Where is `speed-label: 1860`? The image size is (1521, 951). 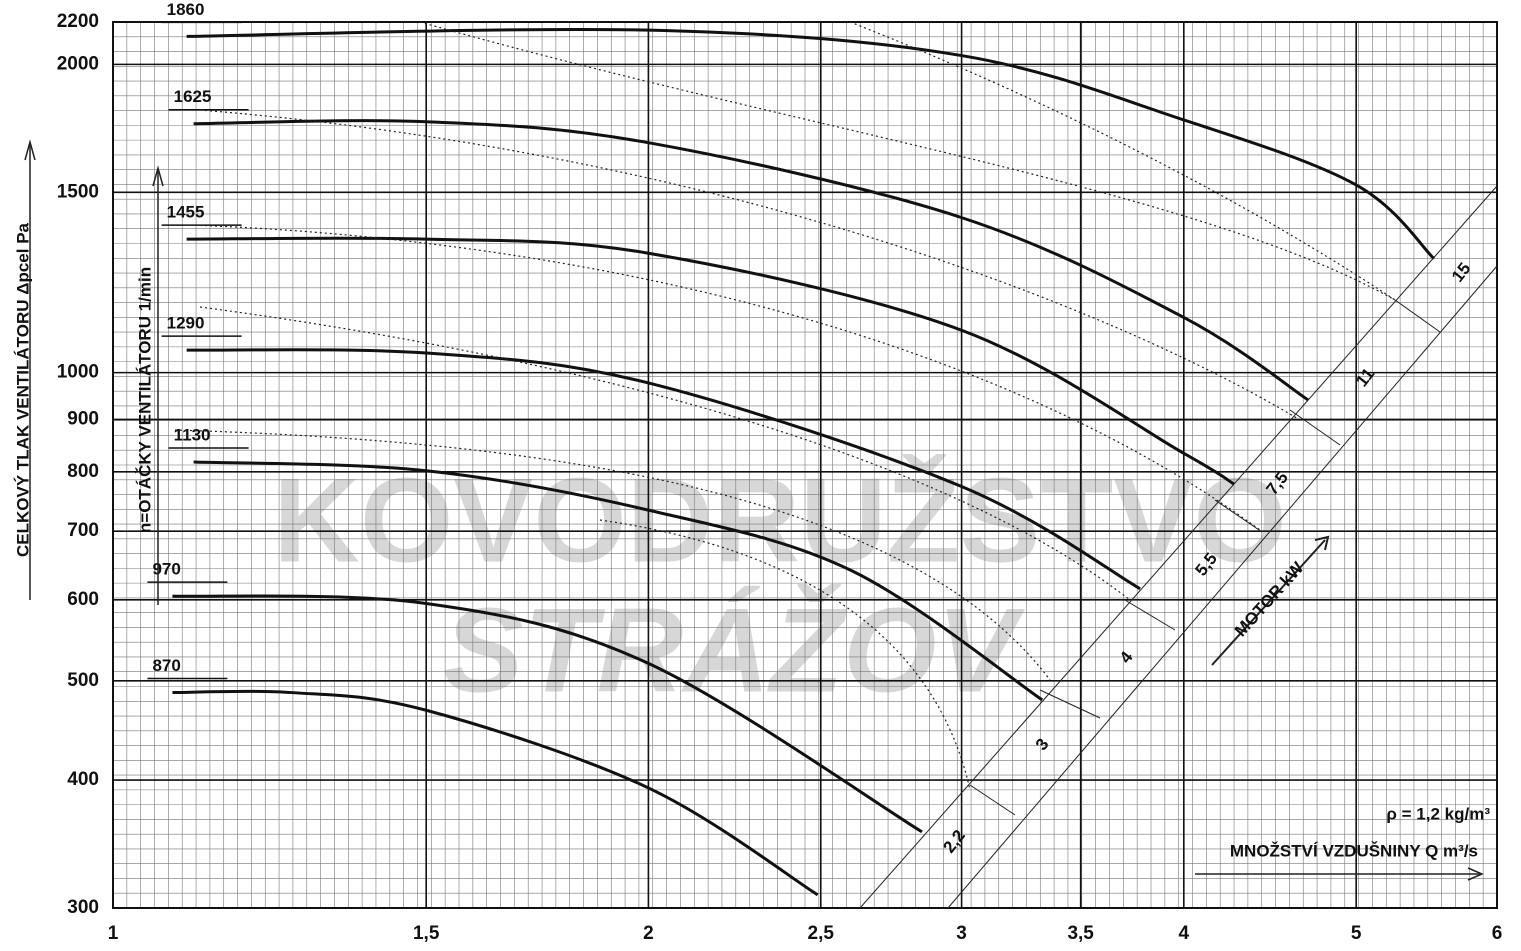 speed-label: 1860 is located at coordinates (186, 9).